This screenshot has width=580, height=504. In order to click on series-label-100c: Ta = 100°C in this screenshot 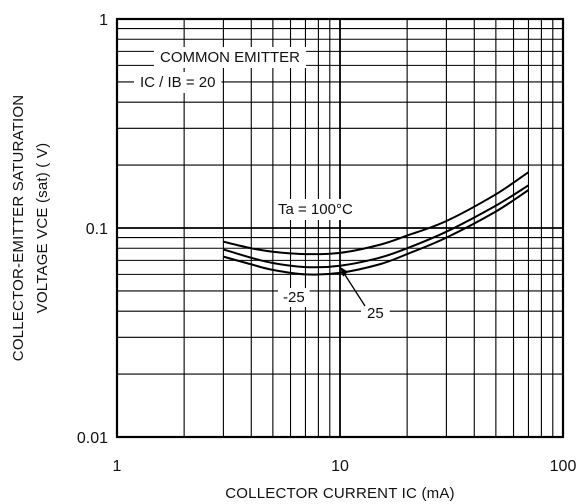, I will do `click(315, 209)`.